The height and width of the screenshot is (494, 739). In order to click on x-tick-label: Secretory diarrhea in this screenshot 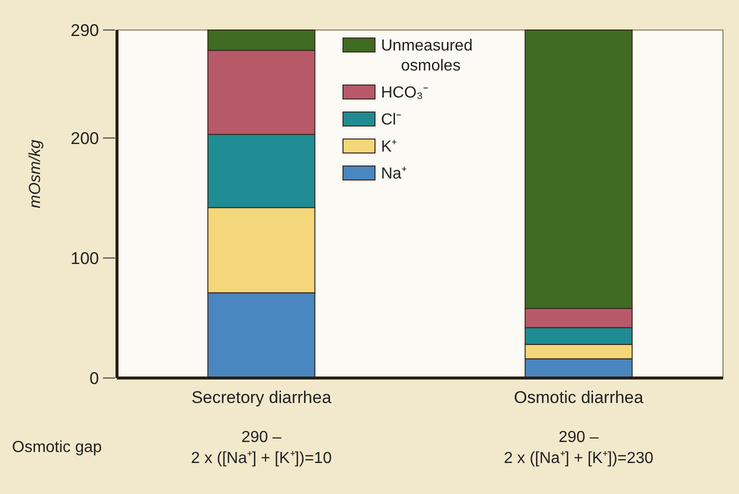, I will do `click(261, 397)`.